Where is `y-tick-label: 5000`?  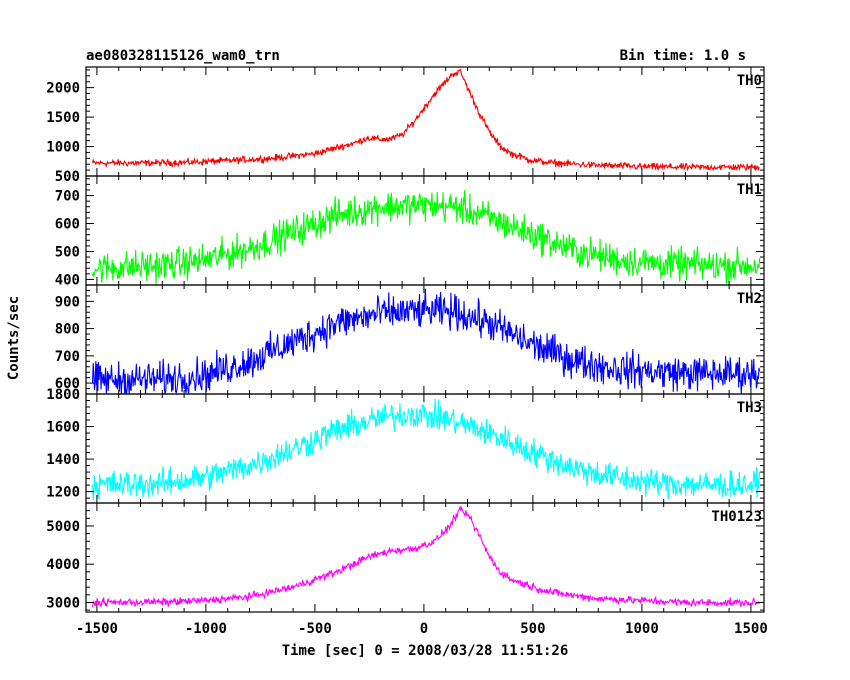
y-tick-label: 5000 is located at coordinates (63, 527).